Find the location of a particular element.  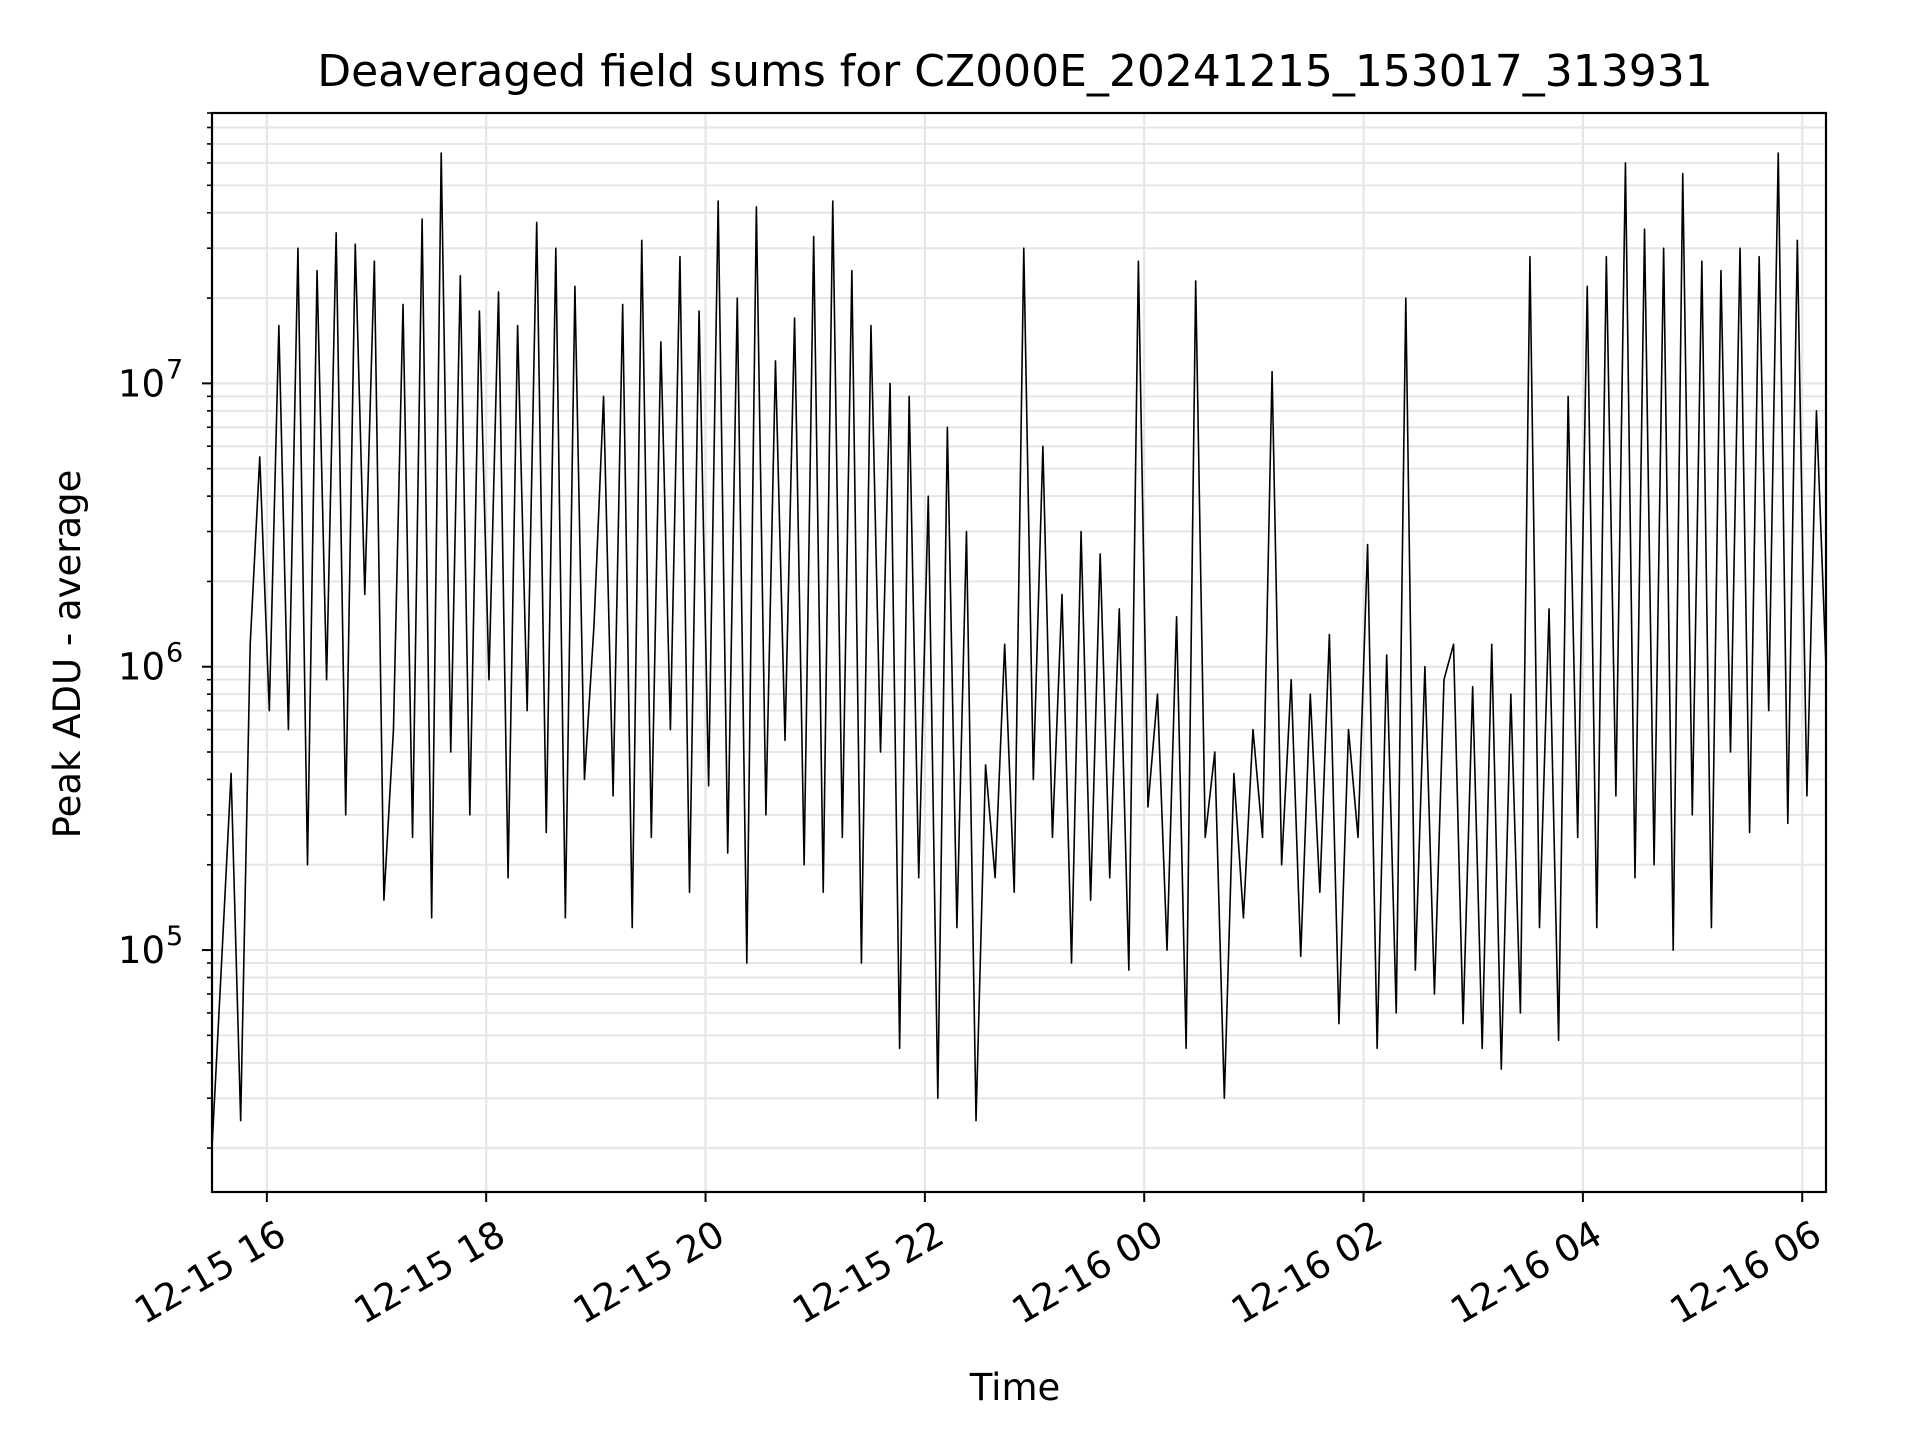

y-tick-exponent: 7 is located at coordinates (174, 369).